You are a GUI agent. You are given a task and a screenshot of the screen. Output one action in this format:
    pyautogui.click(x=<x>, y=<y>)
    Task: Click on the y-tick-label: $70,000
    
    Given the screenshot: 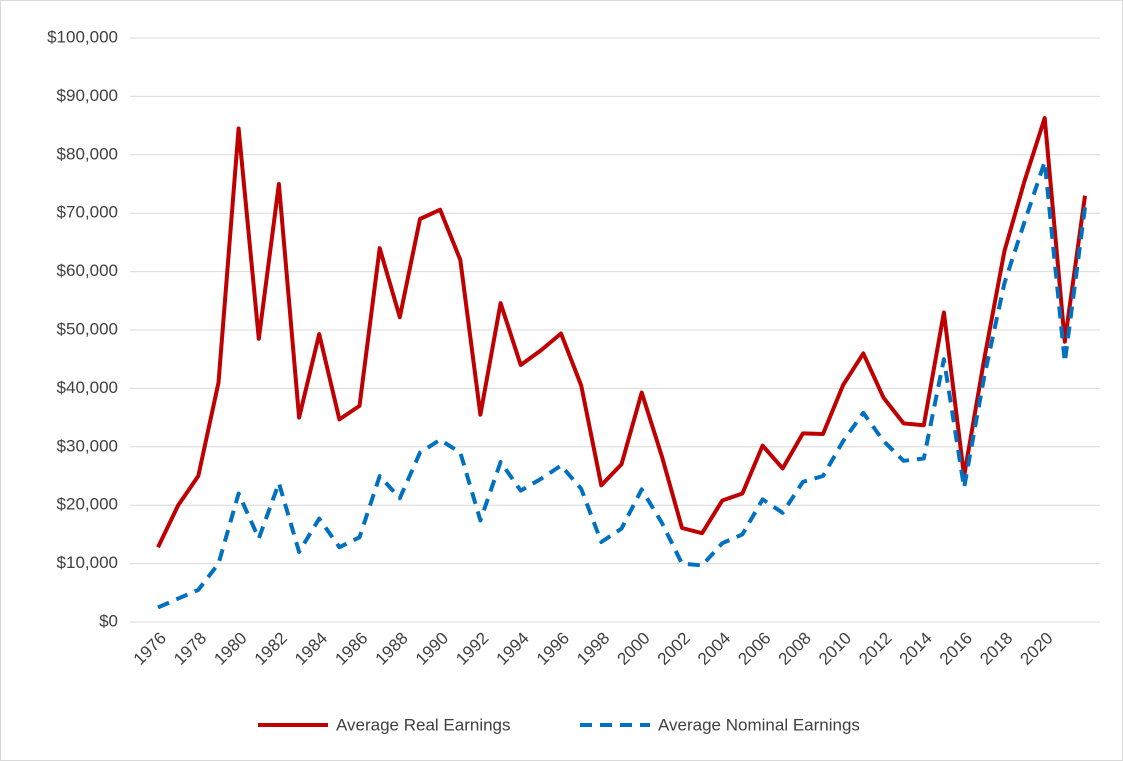 What is the action you would take?
    pyautogui.click(x=87, y=212)
    